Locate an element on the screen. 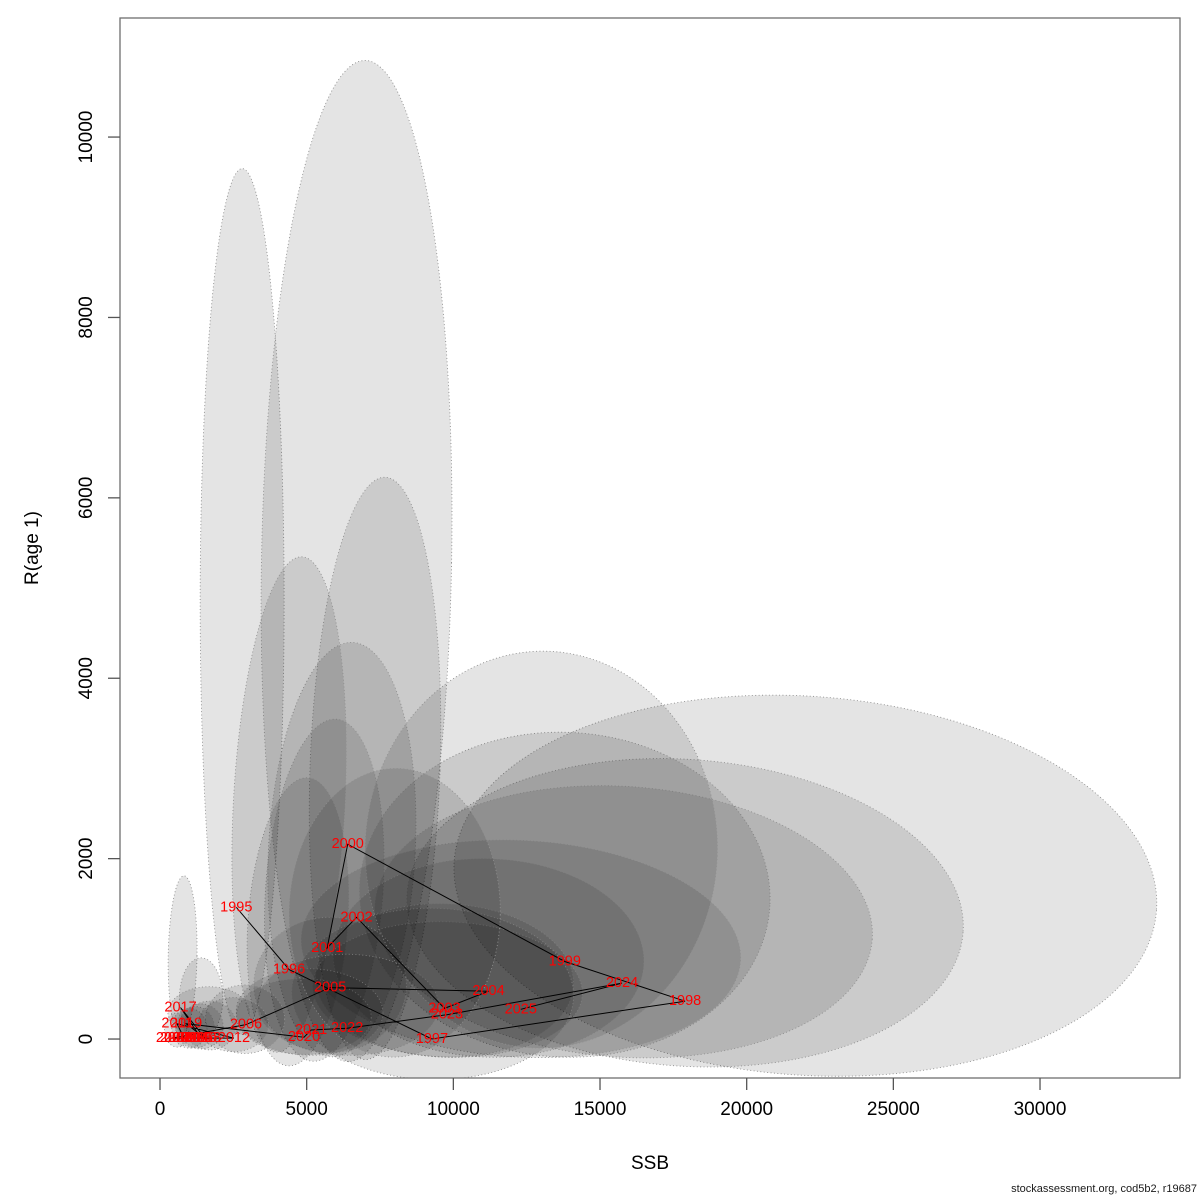 The width and height of the screenshot is (1200, 1200). y-axis-title: R(age 1) is located at coordinates (32, 548).